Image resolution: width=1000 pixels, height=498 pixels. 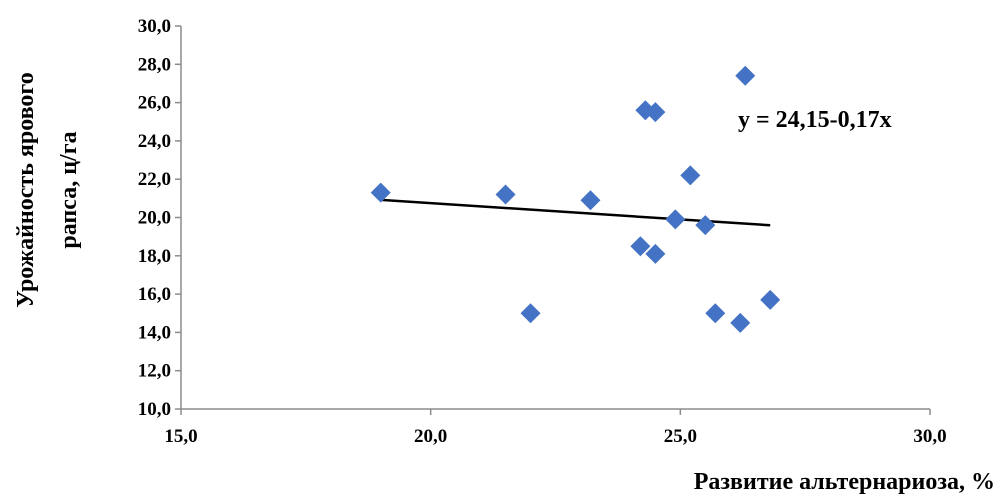 I want to click on y-tick-label: 12,0, so click(x=154, y=371).